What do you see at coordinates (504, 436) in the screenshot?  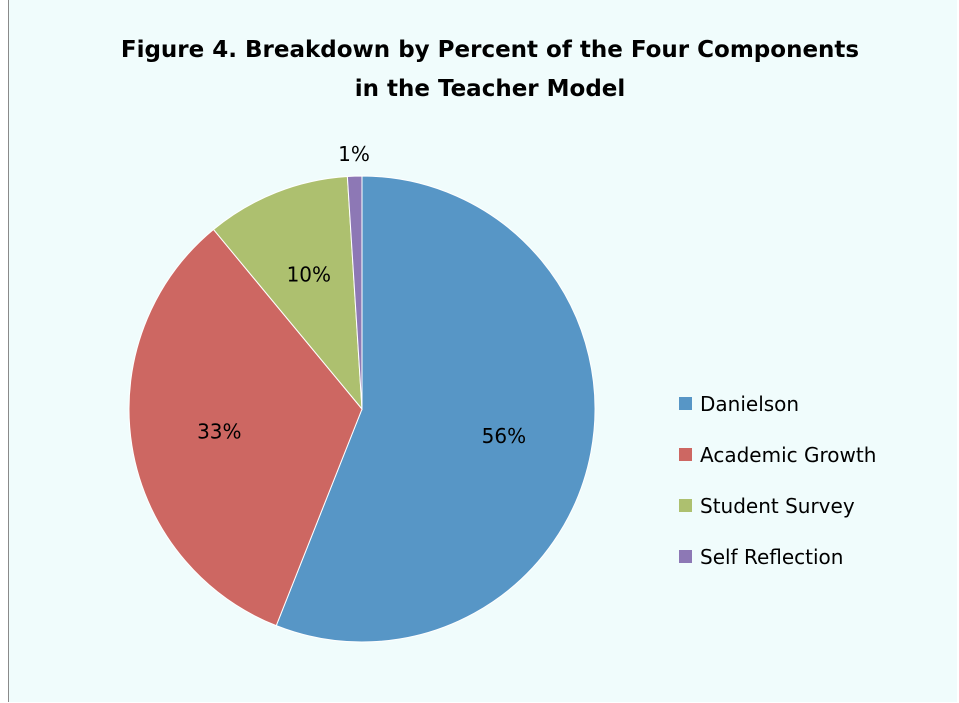 I see `data-label-danielson: 56%` at bounding box center [504, 436].